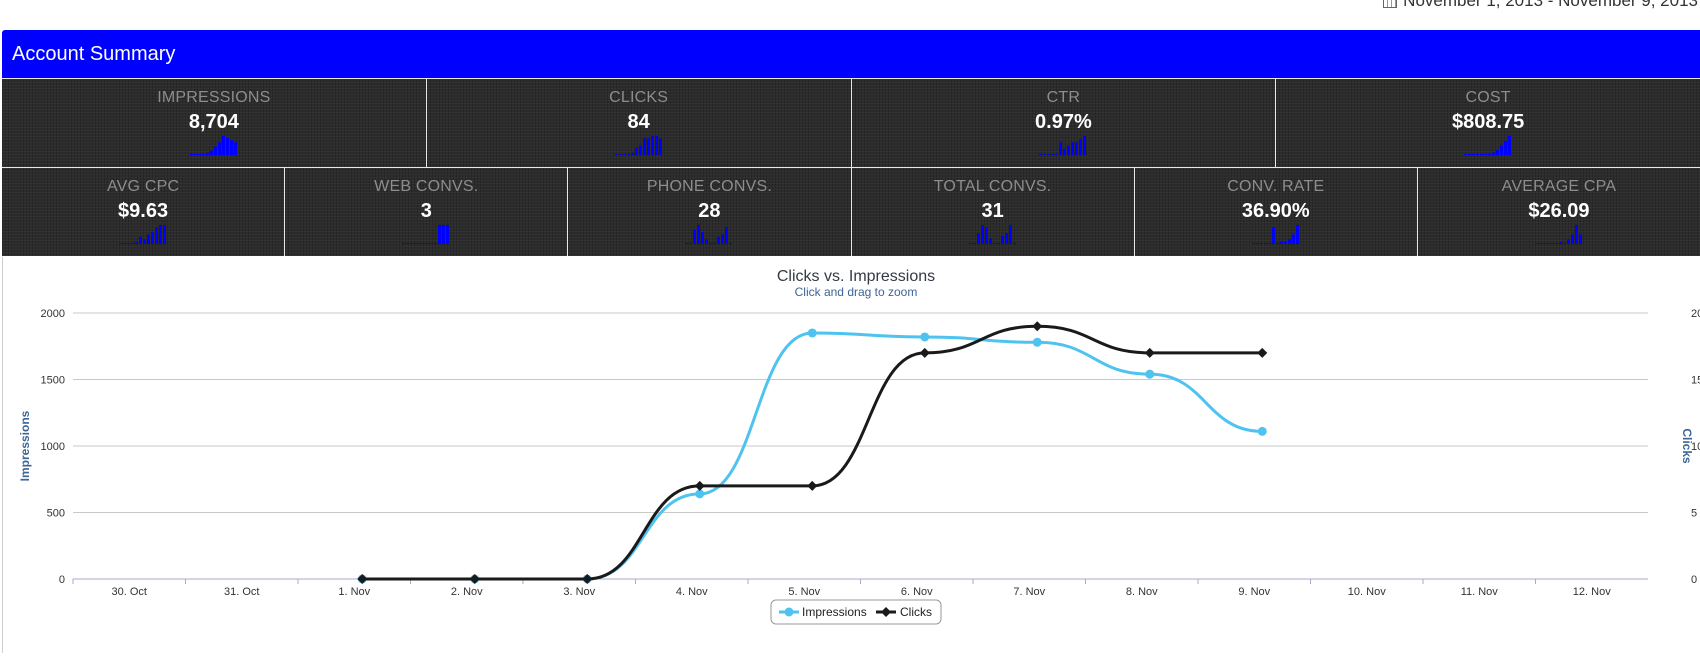 The width and height of the screenshot is (1700, 658). I want to click on date-range-picker: November 1, 2013 - November 9, 2013, so click(1540, 5).